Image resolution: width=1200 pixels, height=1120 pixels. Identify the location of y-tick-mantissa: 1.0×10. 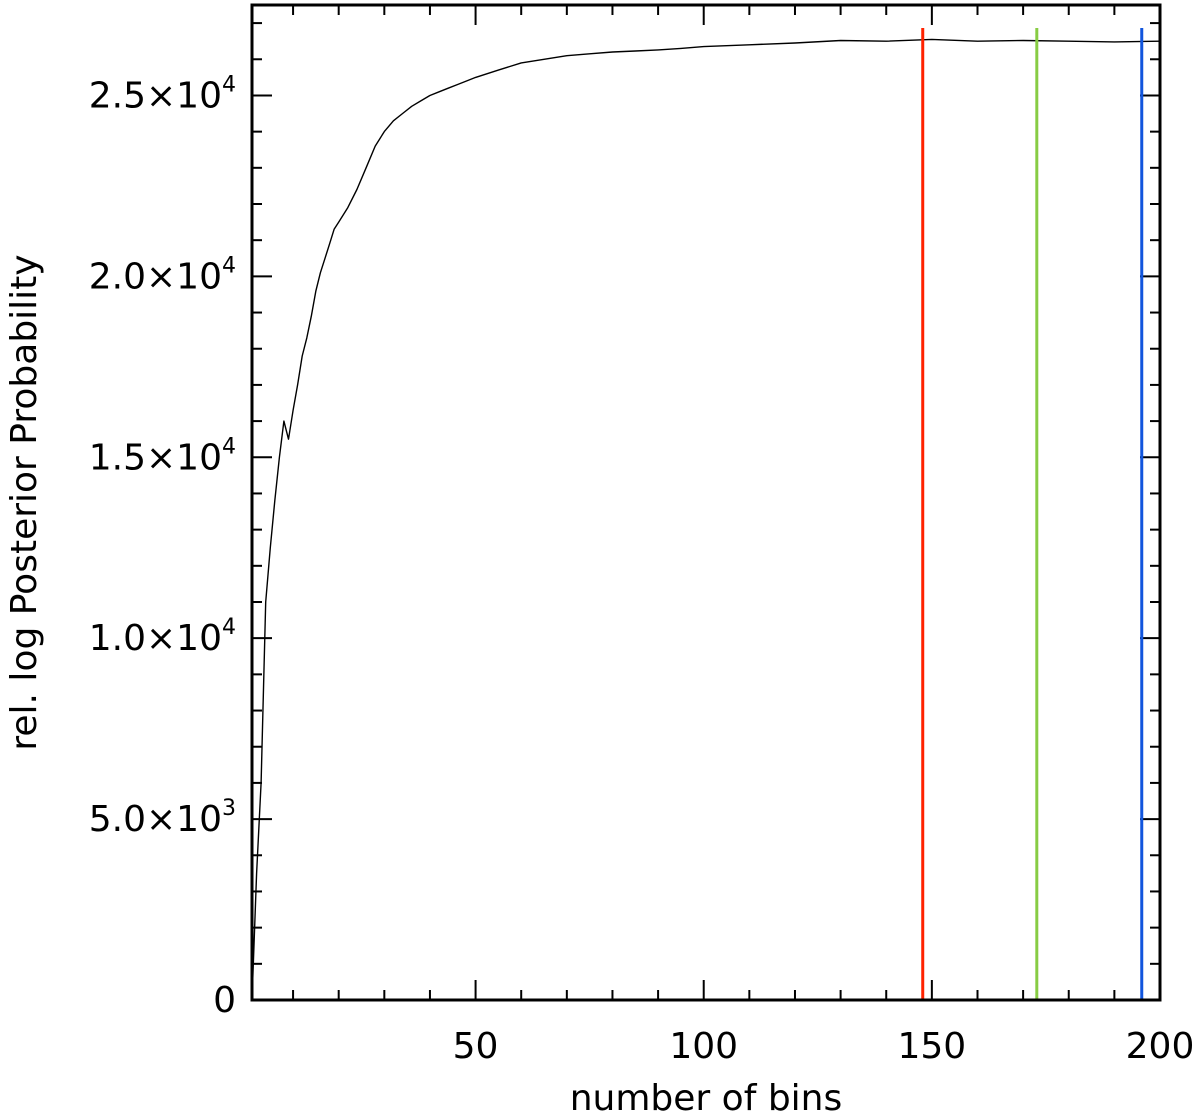
(155, 638).